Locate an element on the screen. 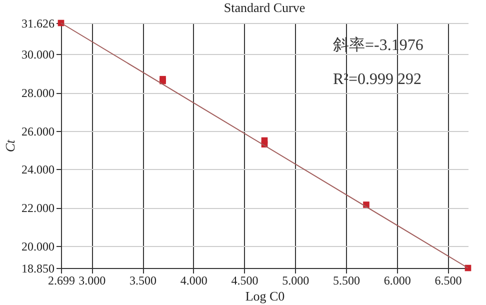 The width and height of the screenshot is (486, 305). y-tick-label: 26.000 is located at coordinates (38, 131).